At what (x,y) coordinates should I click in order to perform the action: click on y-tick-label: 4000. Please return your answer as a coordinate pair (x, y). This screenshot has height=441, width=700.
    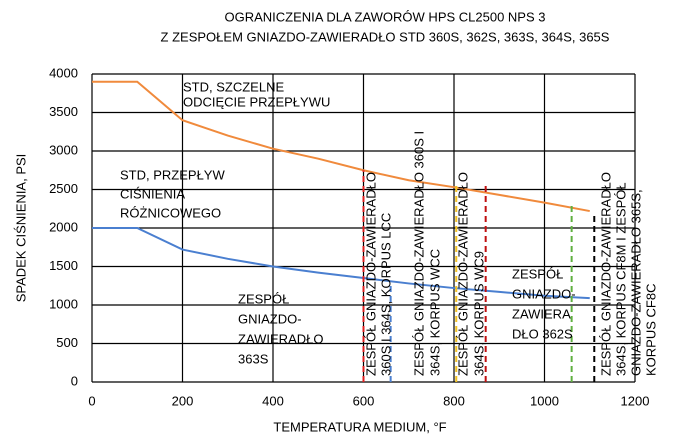
    Looking at the image, I should click on (63, 72).